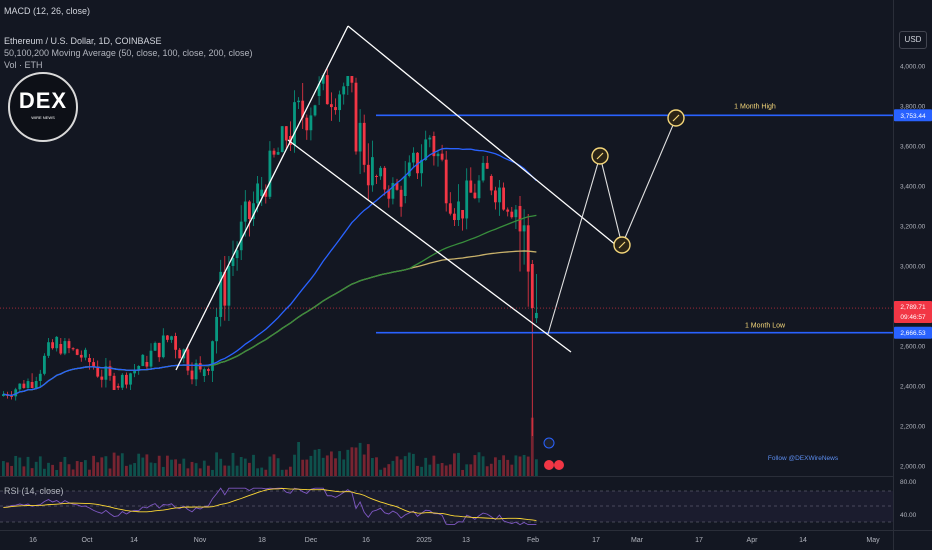 Image resolution: width=932 pixels, height=550 pixels. Describe the element at coordinates (699, 540) in the screenshot. I see `x-axis-tick-label: 17` at that location.